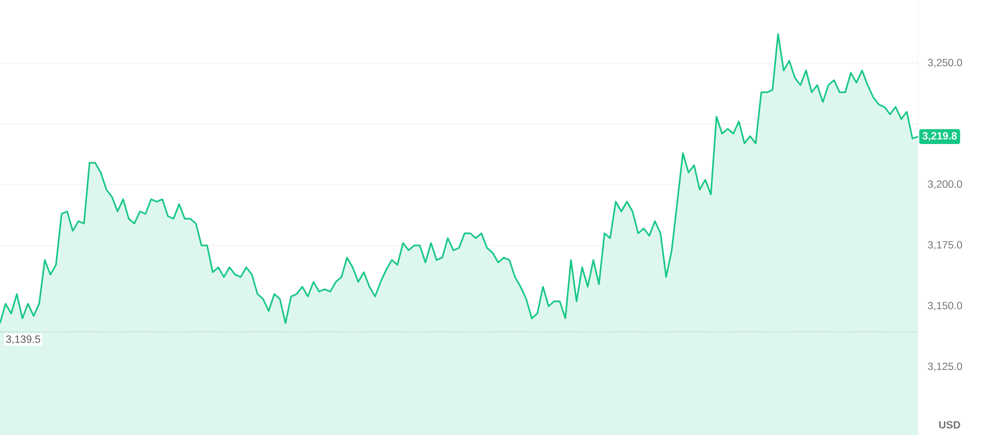 Image resolution: width=992 pixels, height=435 pixels. I want to click on y-tick-label: 3,200.0, so click(945, 185).